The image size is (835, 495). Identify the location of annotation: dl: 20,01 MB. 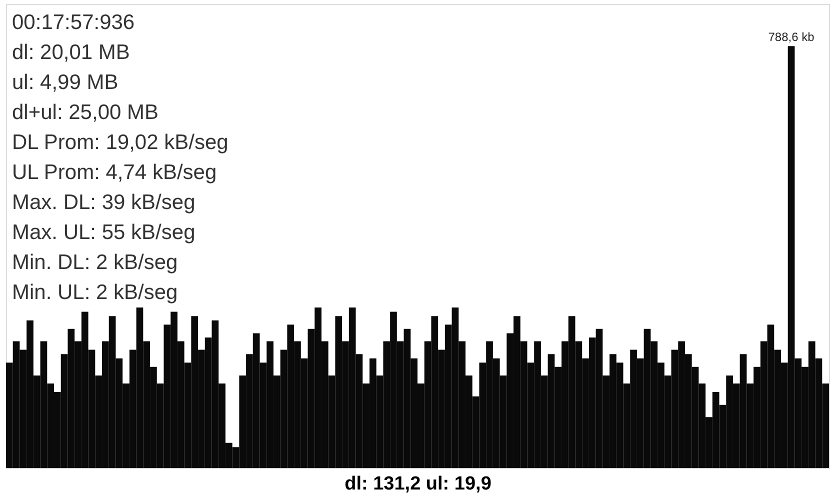
(71, 52).